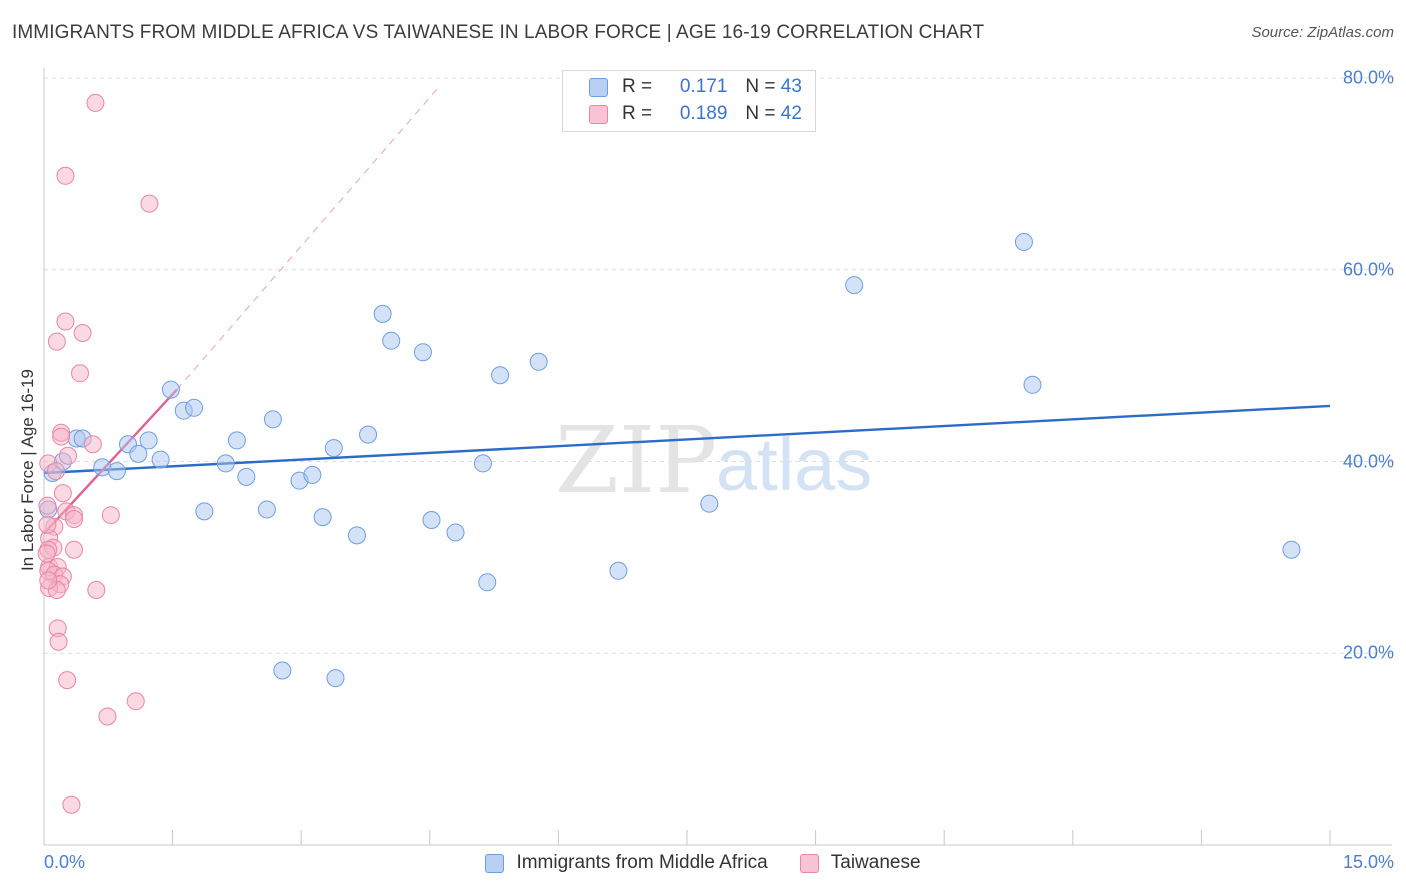 This screenshot has width=1406, height=892. I want to click on legend-n-value-series2: 42, so click(791, 113).